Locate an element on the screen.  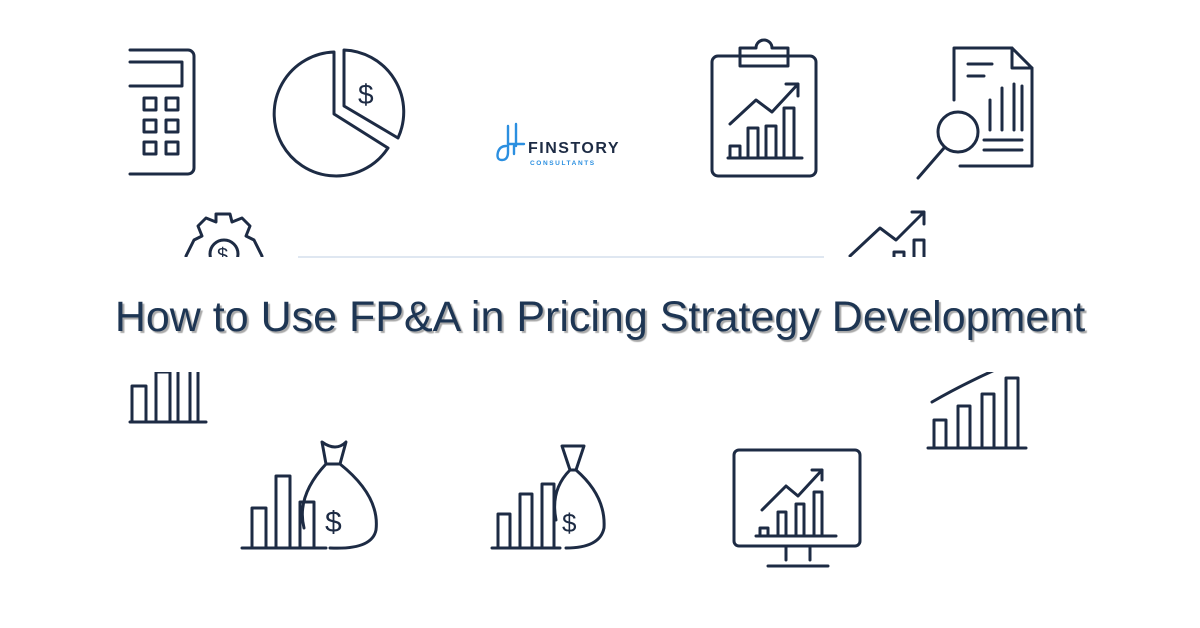
monitor-chart-icon is located at coordinates (797, 508).